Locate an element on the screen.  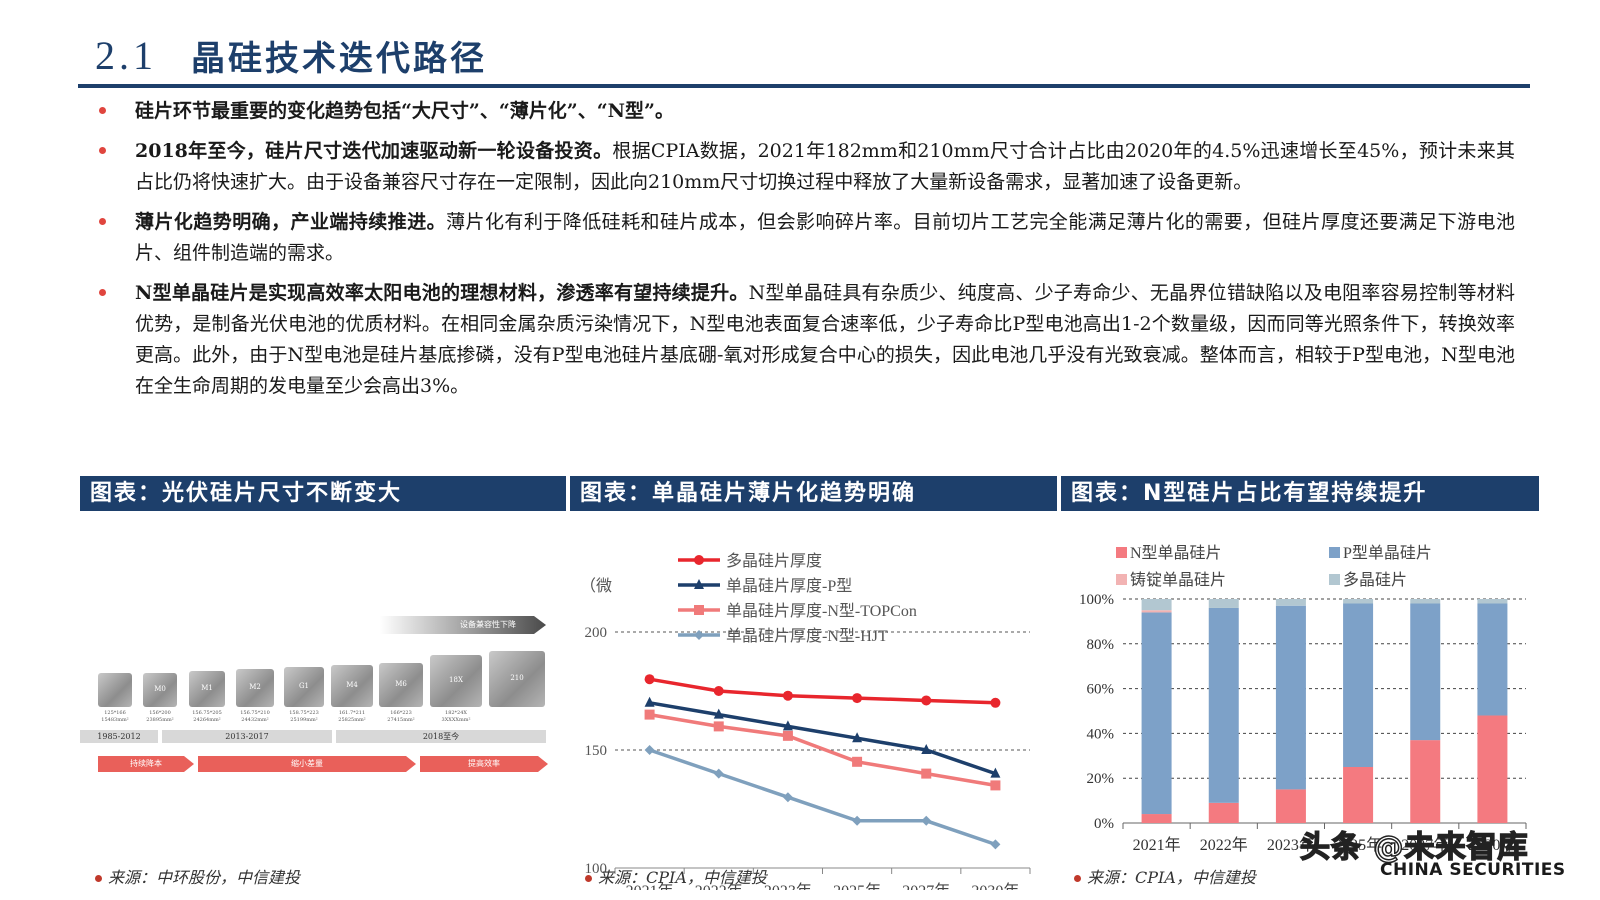
y-tick-label: 100% is located at coordinates (1096, 600).